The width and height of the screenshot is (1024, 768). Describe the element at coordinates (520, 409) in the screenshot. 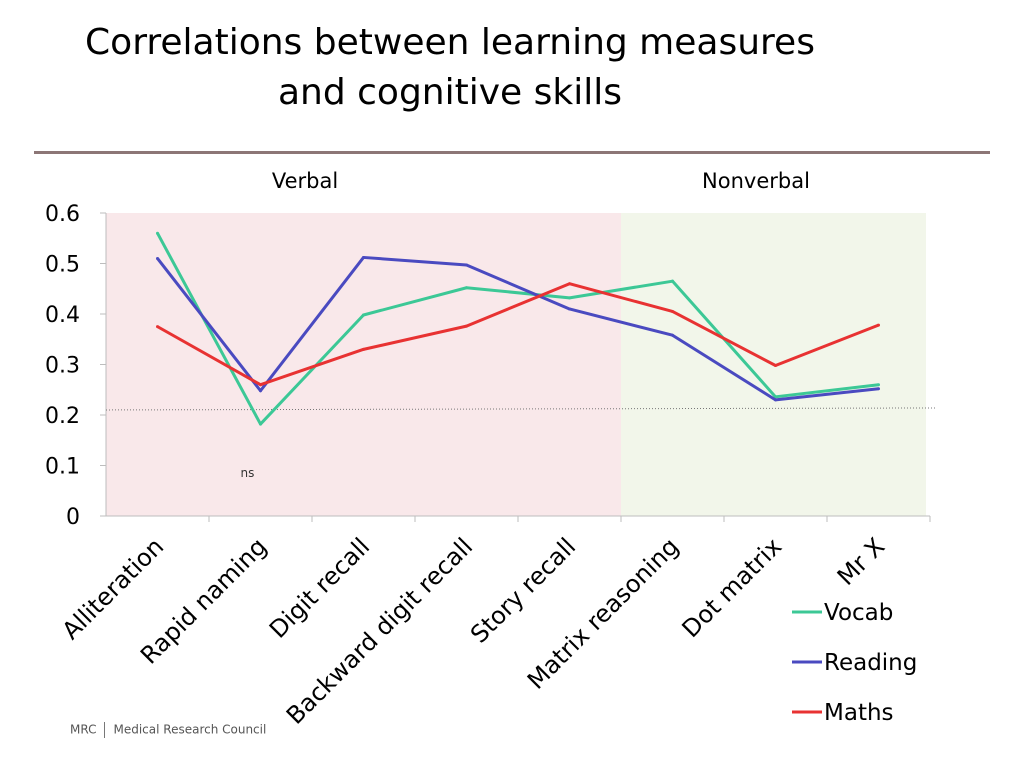

I see `significance-line` at that location.